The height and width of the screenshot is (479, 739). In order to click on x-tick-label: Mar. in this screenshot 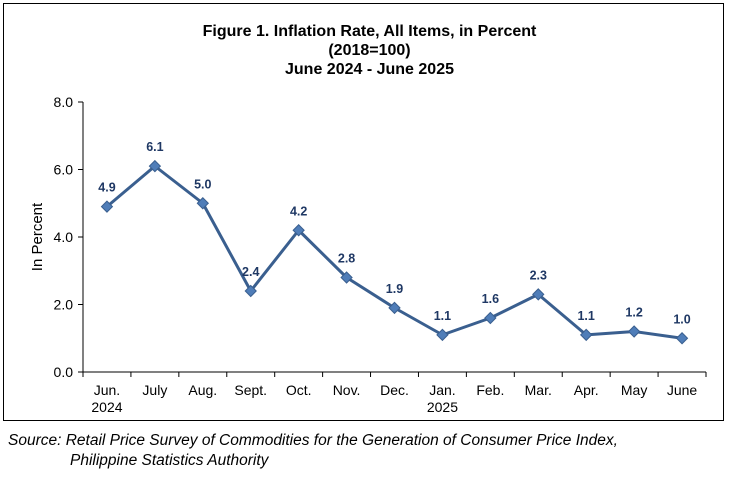, I will do `click(538, 390)`.